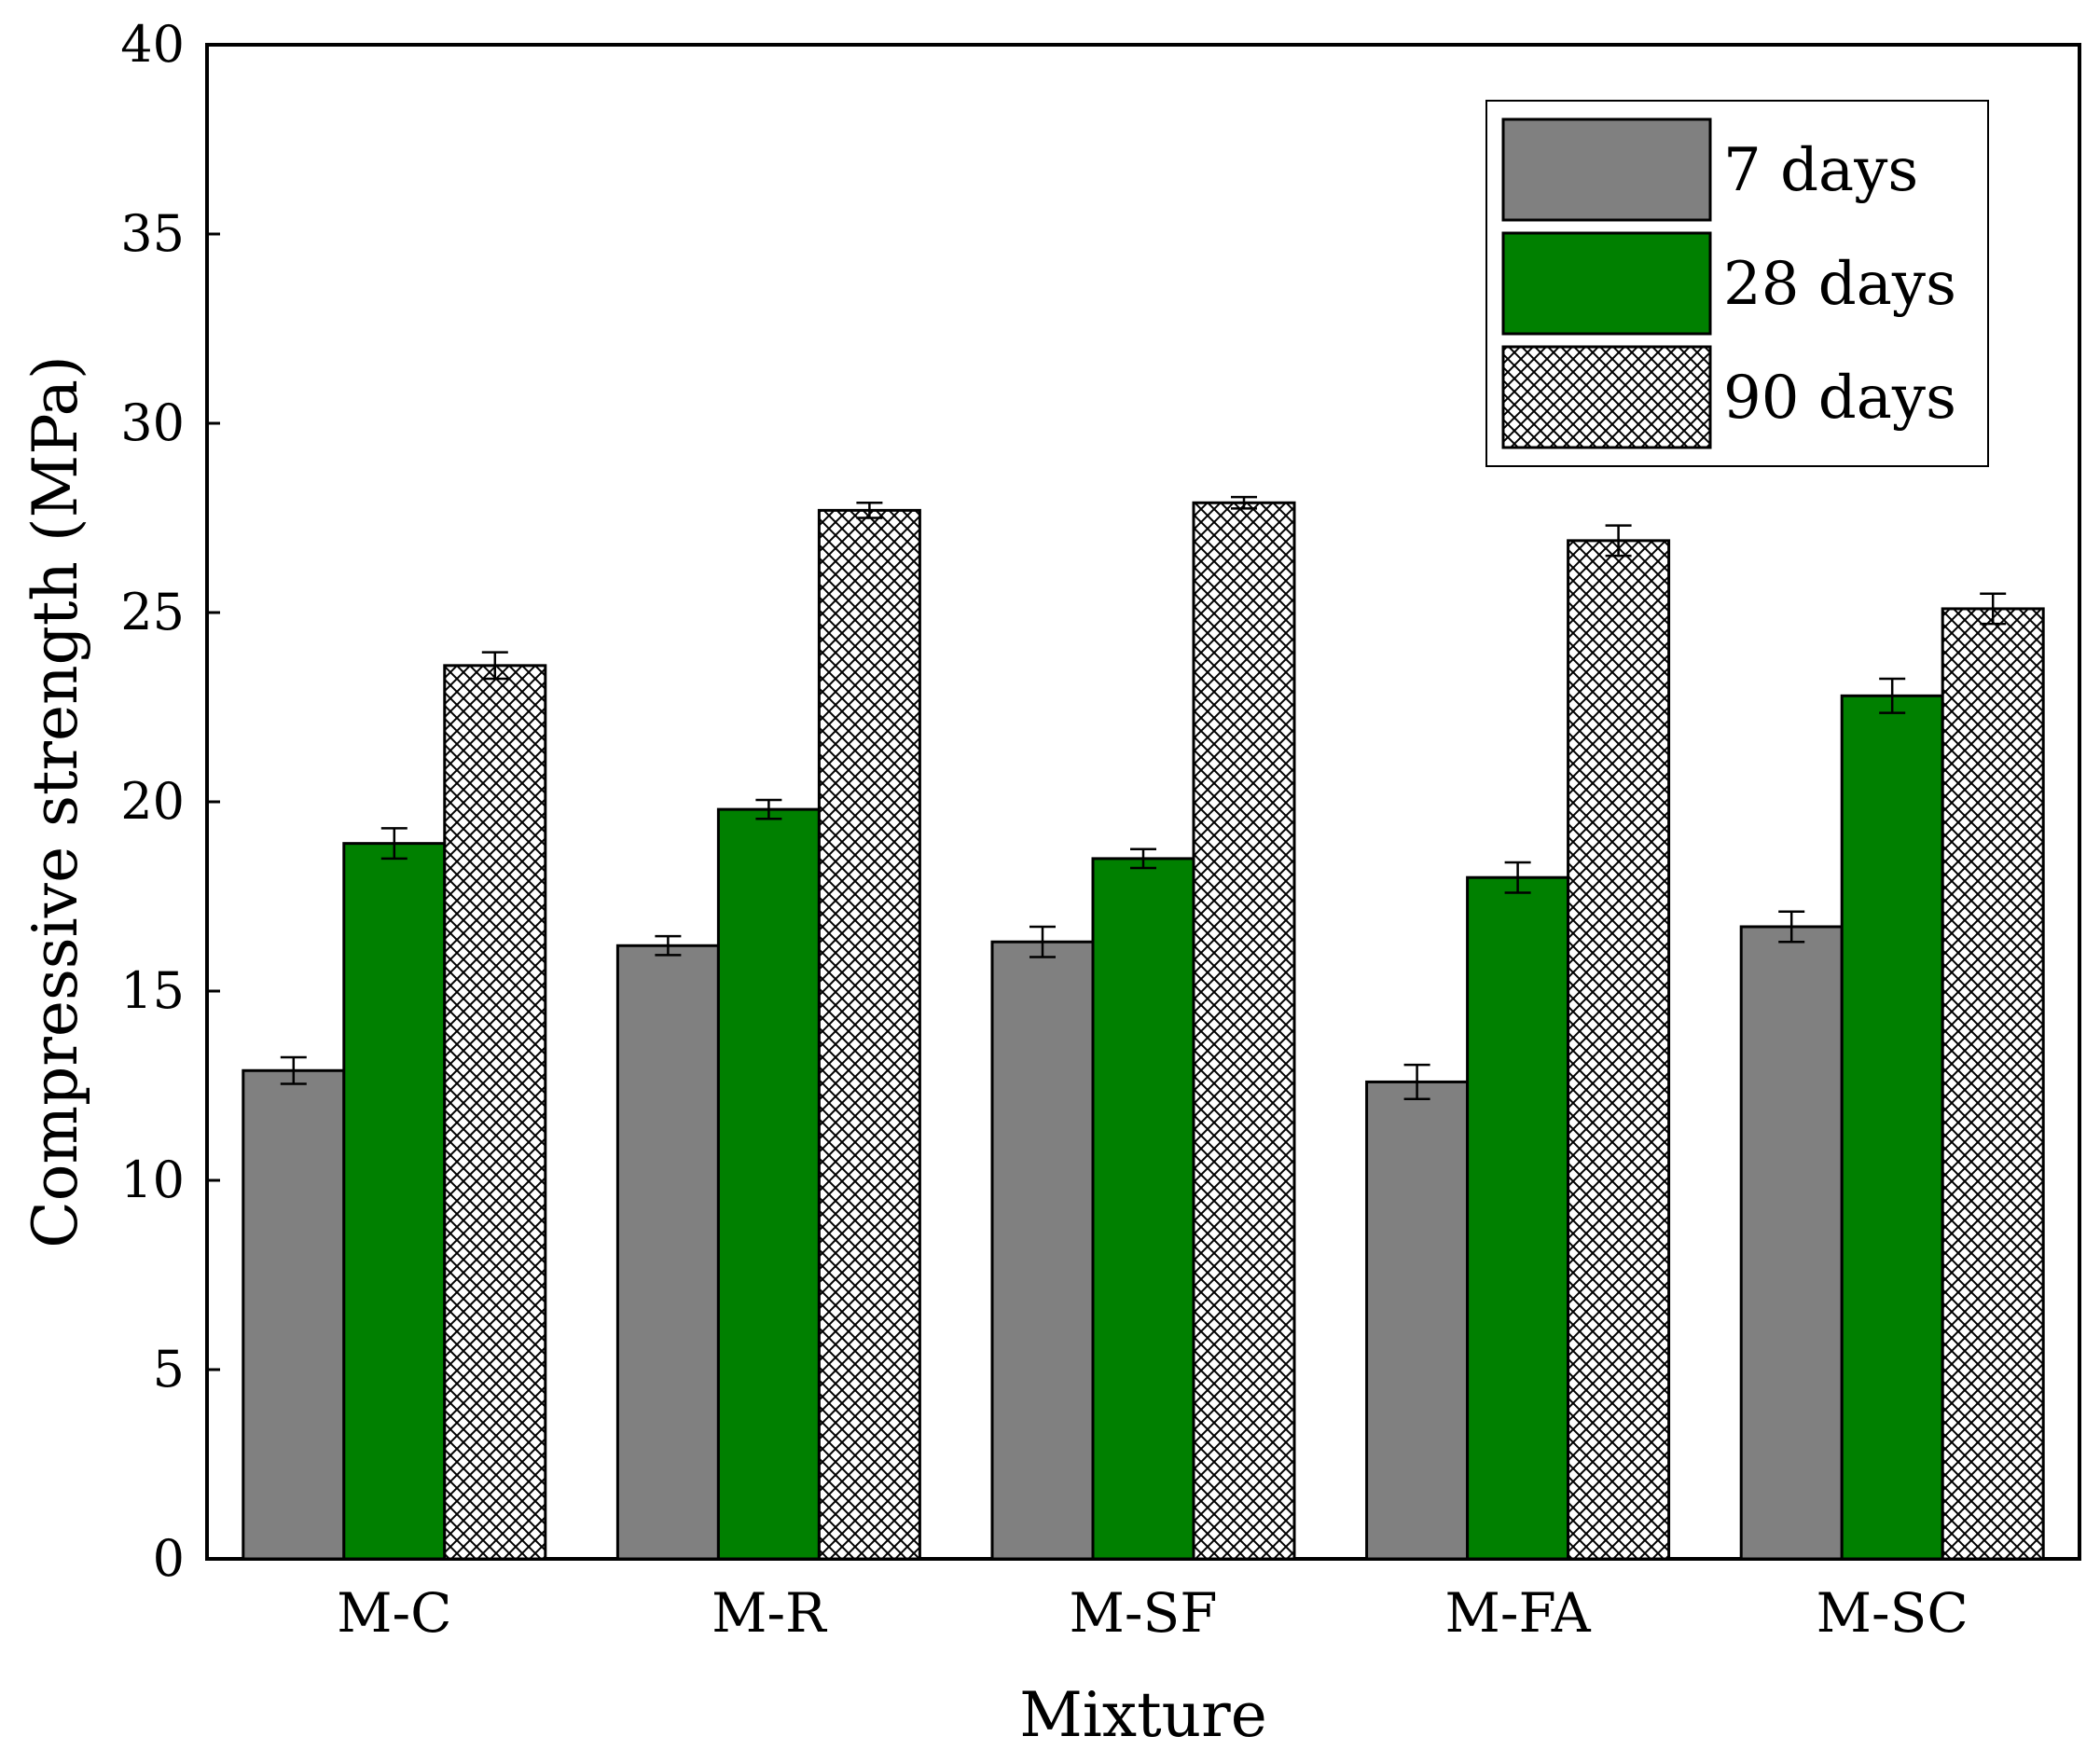 This screenshot has height=1750, width=2100. I want to click on x-axis-title: Mixture, so click(1143, 1714).